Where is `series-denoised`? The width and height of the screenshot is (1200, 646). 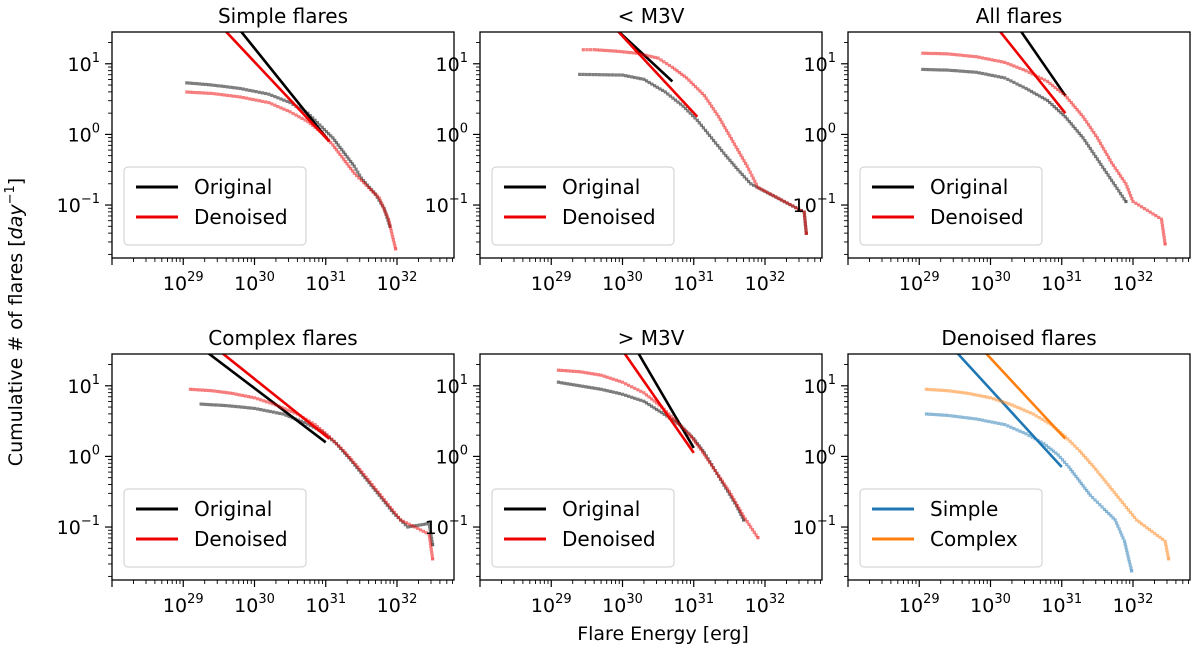 series-denoised is located at coordinates (1044, 148).